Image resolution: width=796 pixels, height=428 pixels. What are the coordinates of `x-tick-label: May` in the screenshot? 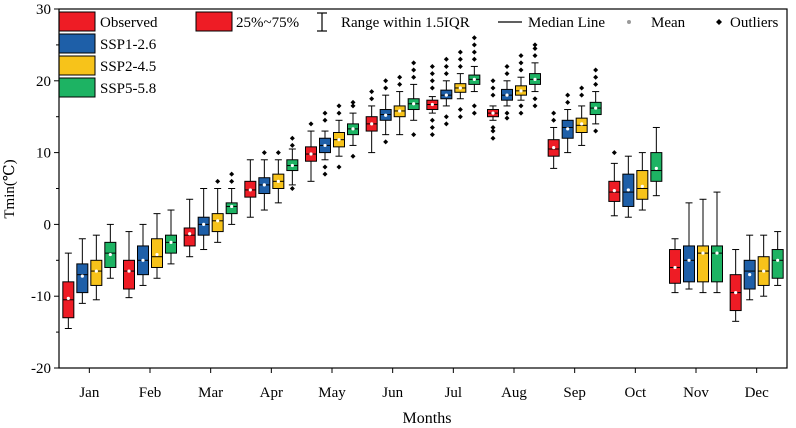 It's located at (332, 393).